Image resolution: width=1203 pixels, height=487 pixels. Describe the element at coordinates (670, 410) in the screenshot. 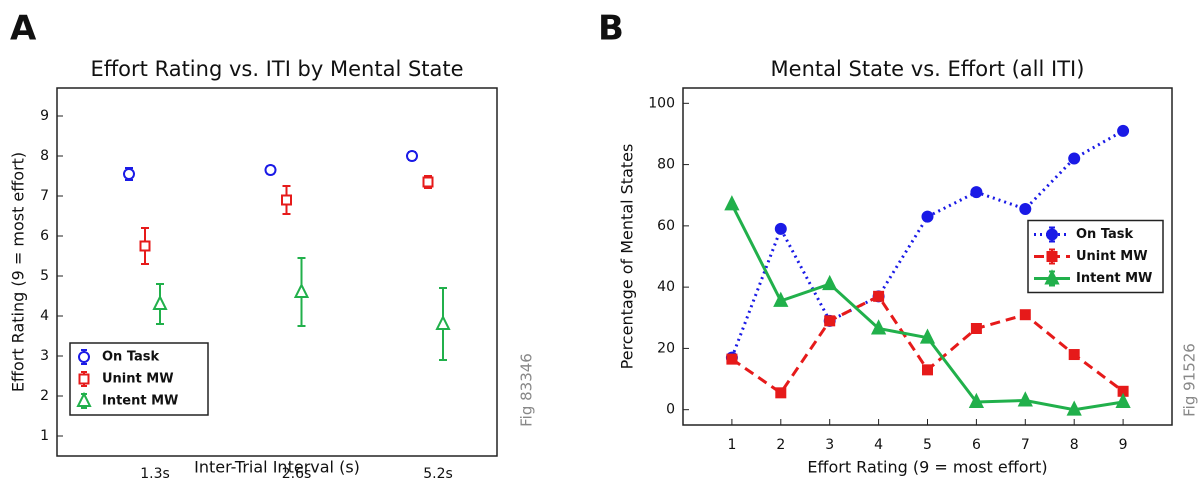

I see `y-tick-label: 0` at that location.